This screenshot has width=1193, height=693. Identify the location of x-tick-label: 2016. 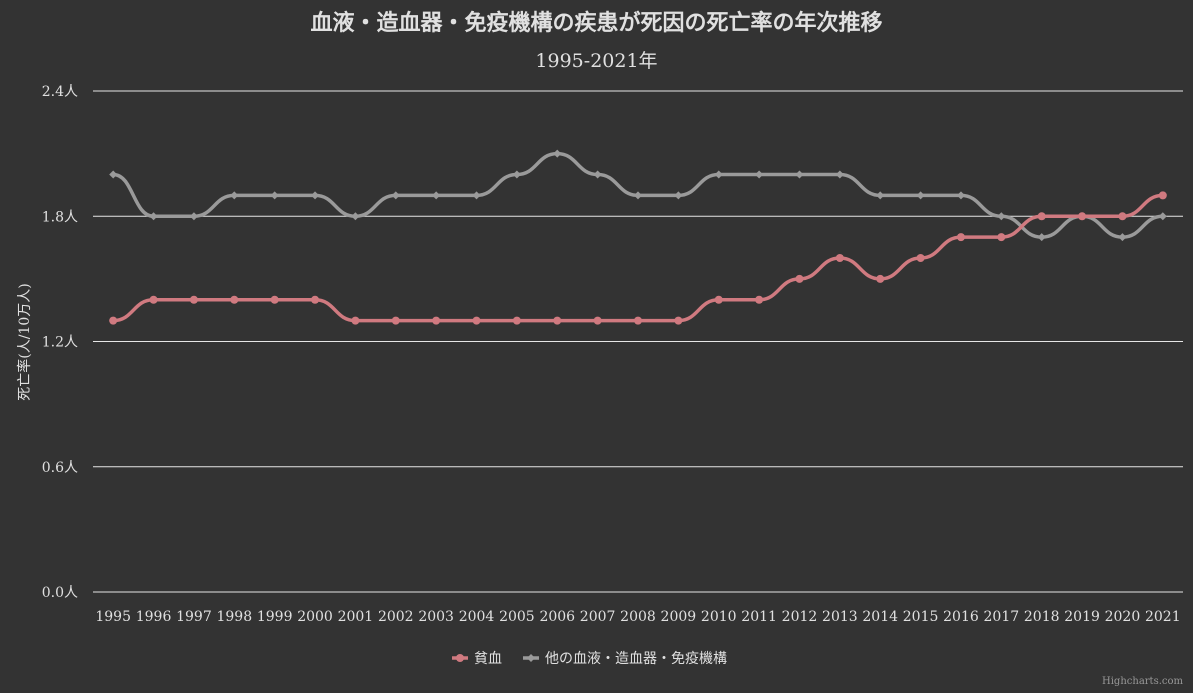
(961, 617).